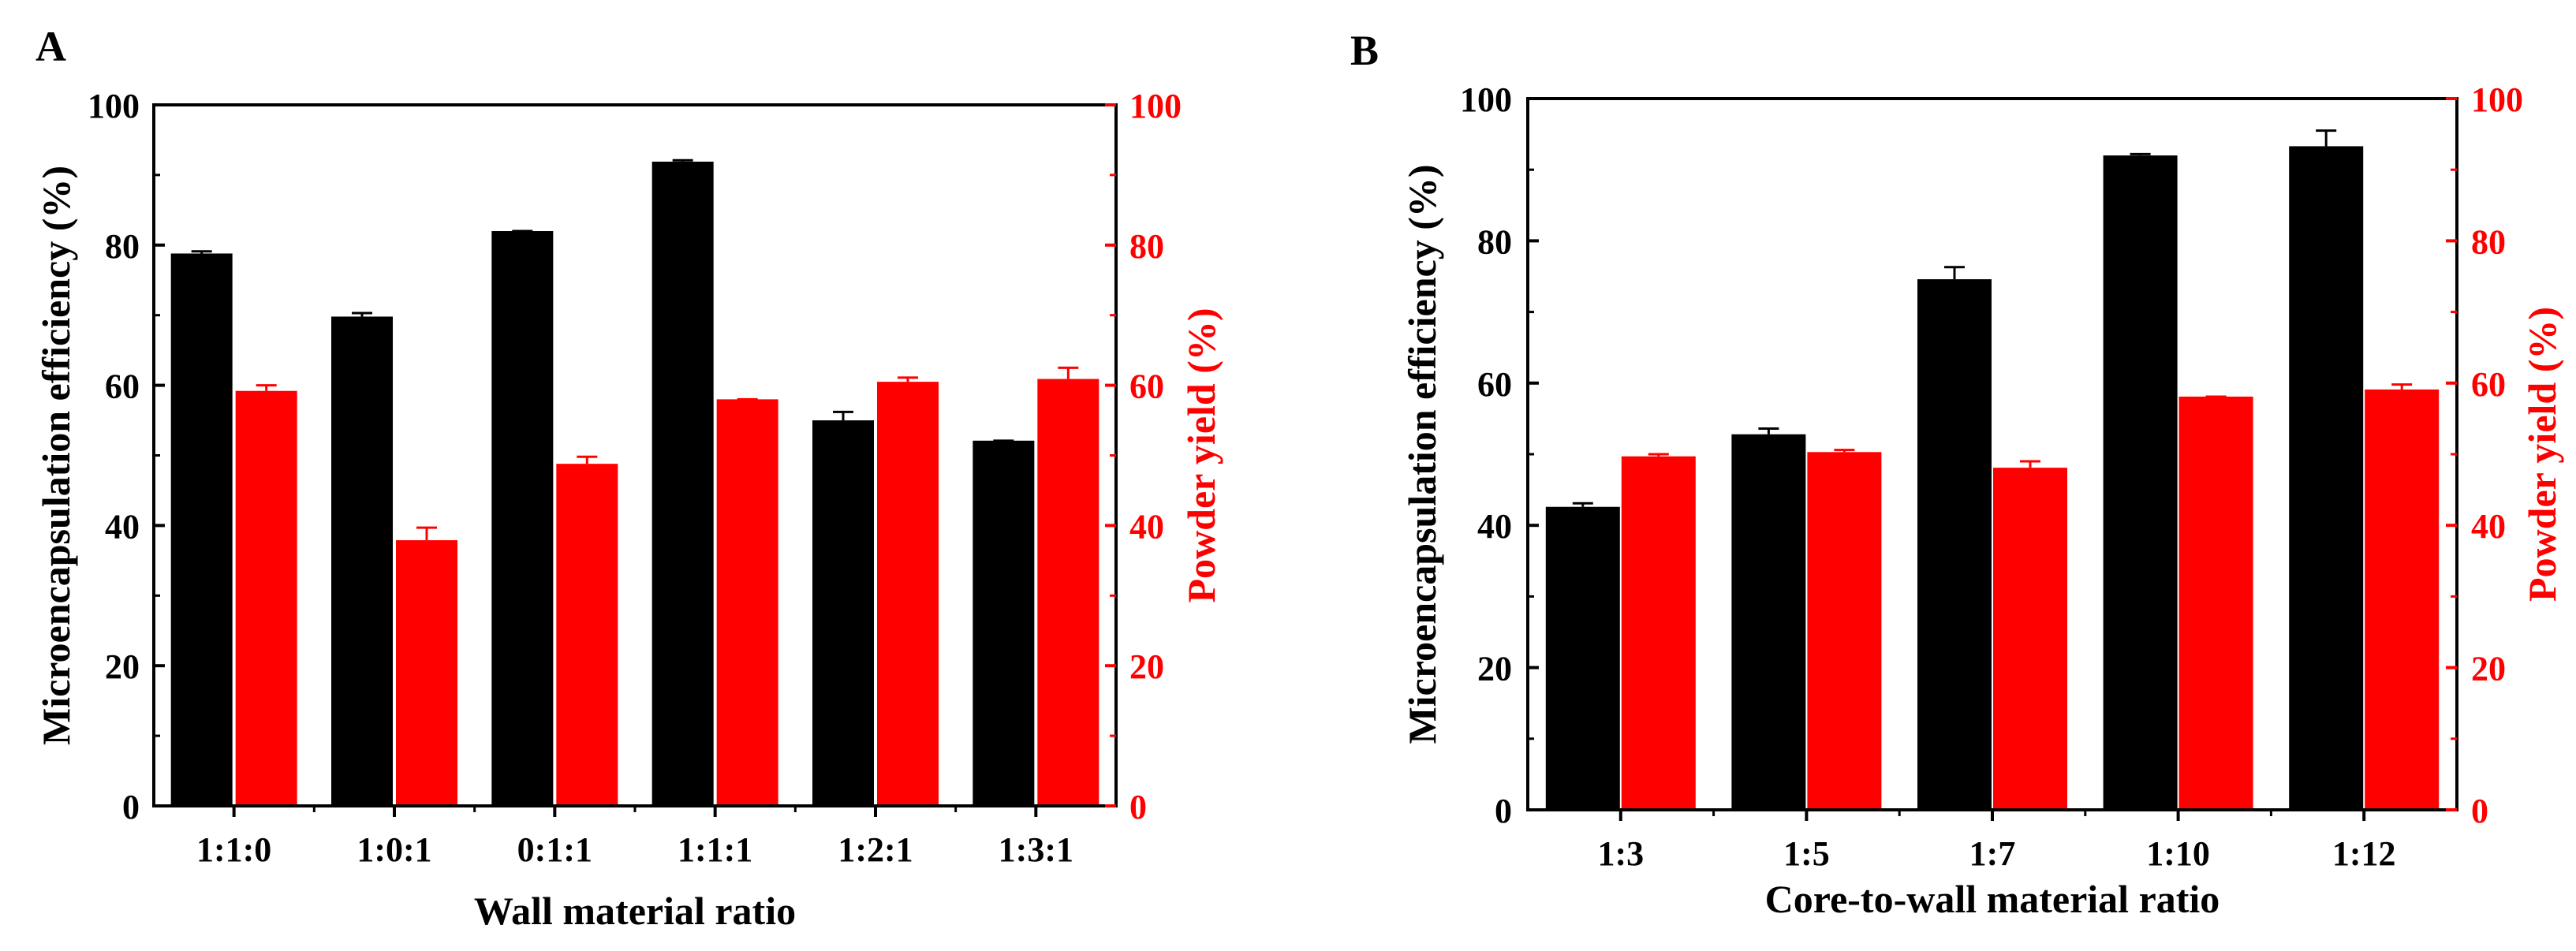 This screenshot has height=951, width=2576. Describe the element at coordinates (1036, 850) in the screenshot. I see `x-tick-label: 1:3:1` at that location.